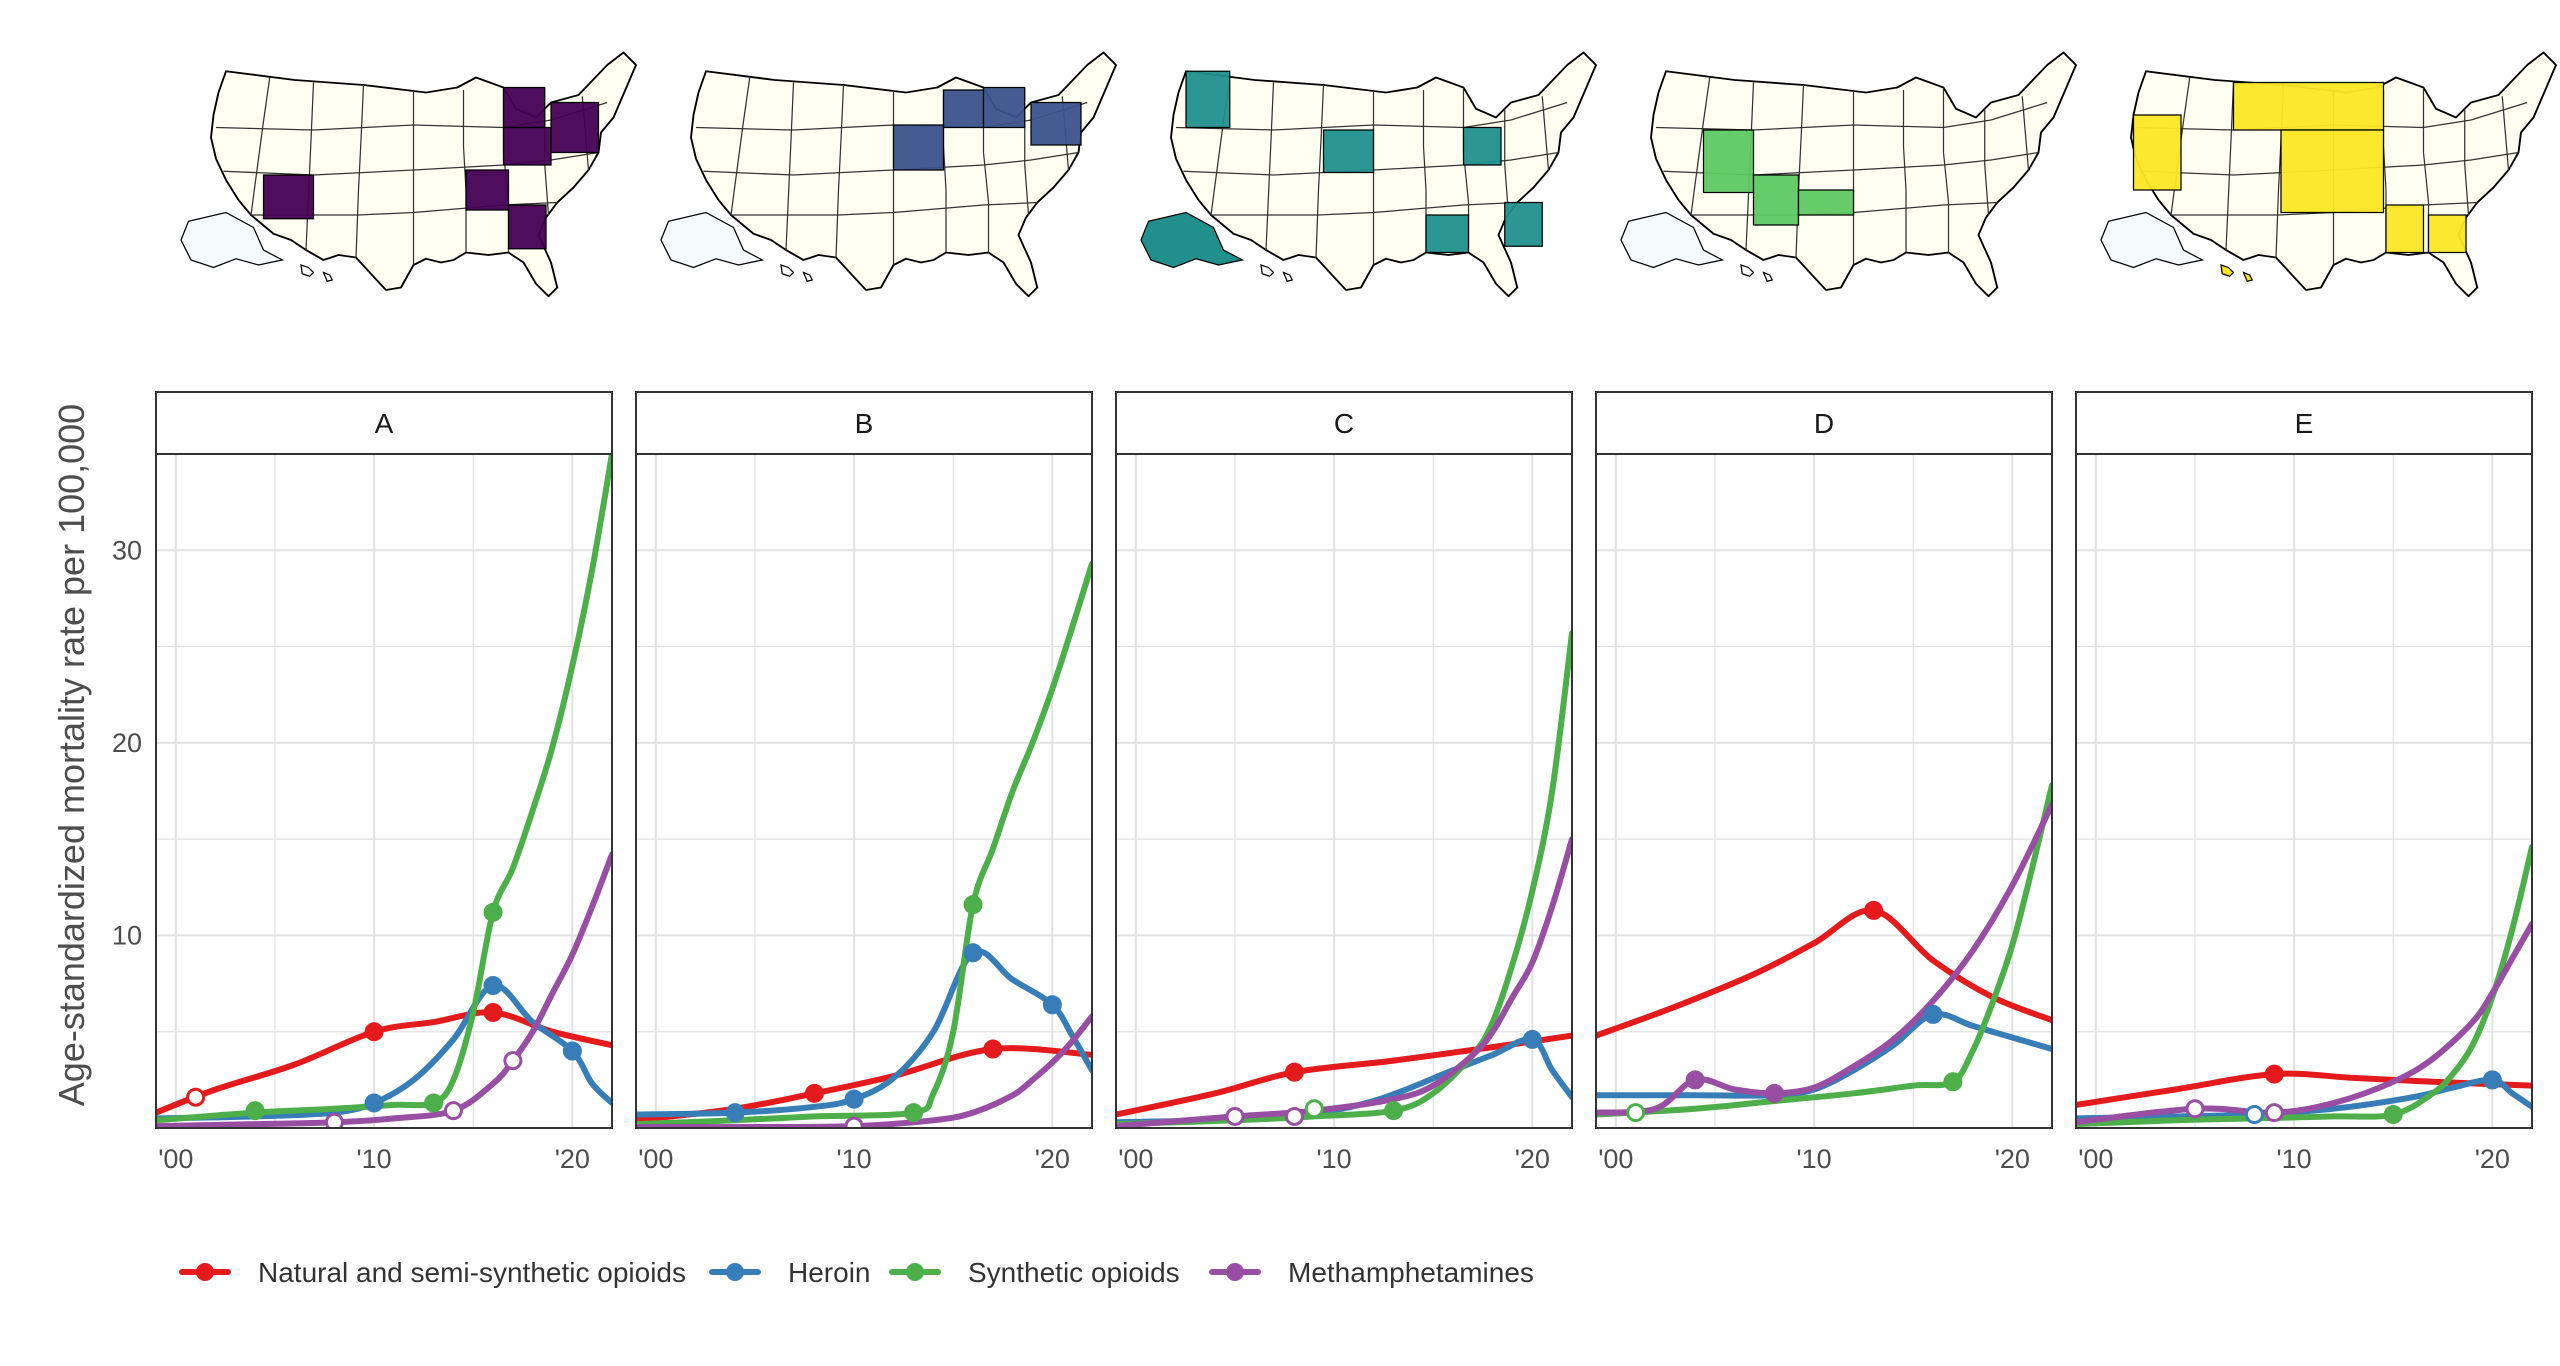  What do you see at coordinates (829, 1272) in the screenshot?
I see `legend-label: Heroin` at bounding box center [829, 1272].